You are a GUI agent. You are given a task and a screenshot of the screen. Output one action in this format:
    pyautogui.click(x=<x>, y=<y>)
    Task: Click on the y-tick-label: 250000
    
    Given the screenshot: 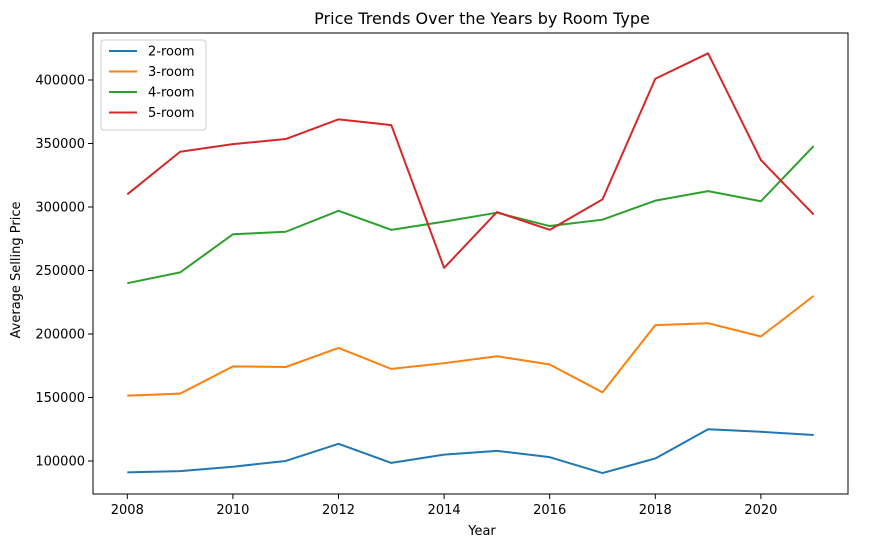 What is the action you would take?
    pyautogui.click(x=60, y=271)
    